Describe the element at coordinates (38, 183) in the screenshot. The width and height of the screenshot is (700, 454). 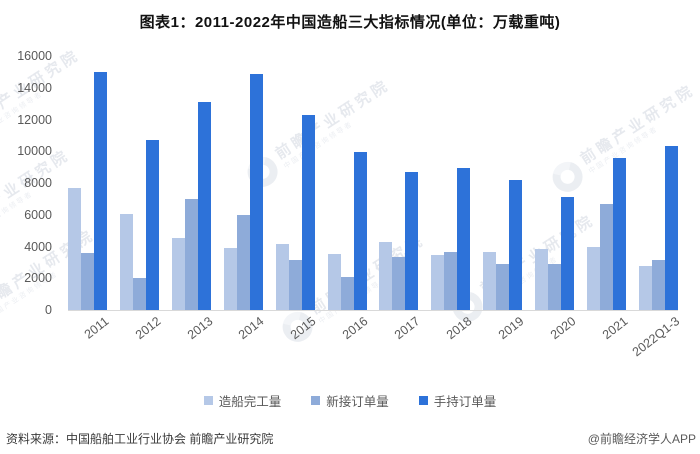
I see `y-tick-label: 8000` at that location.